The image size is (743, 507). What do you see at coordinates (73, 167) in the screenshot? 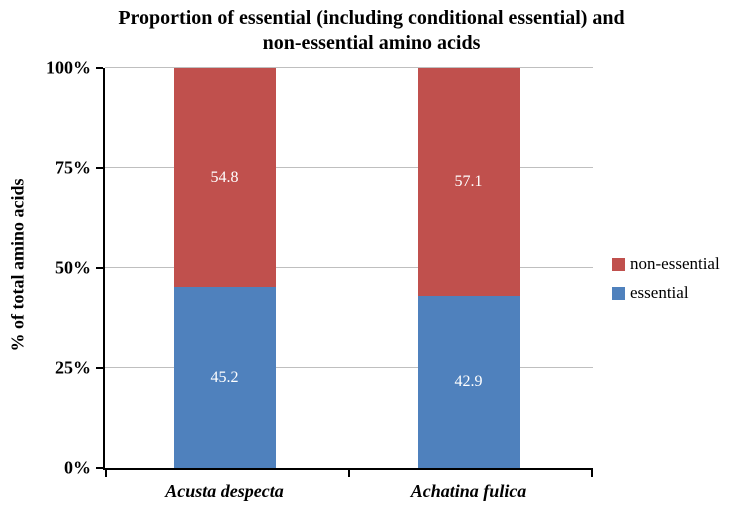
I see `y-tick-label-75: 75%` at bounding box center [73, 167].